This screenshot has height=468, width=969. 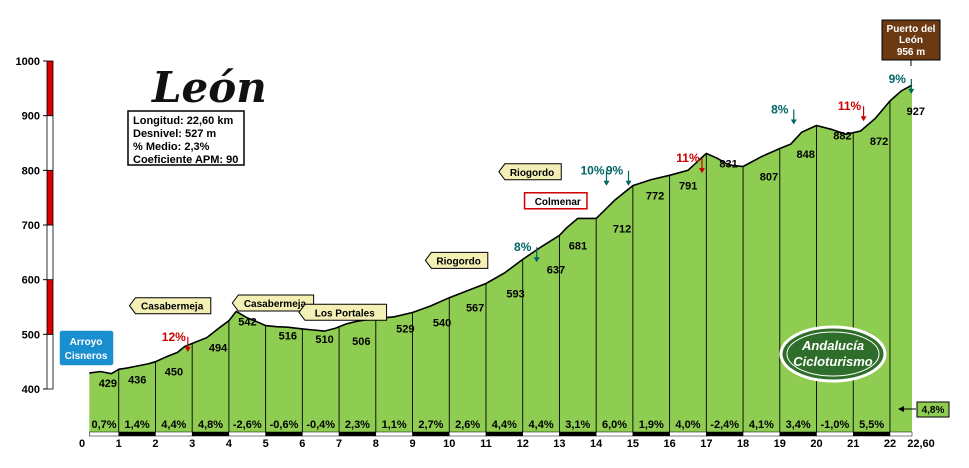 What do you see at coordinates (137, 380) in the screenshot?
I see `elevation-label: 436` at bounding box center [137, 380].